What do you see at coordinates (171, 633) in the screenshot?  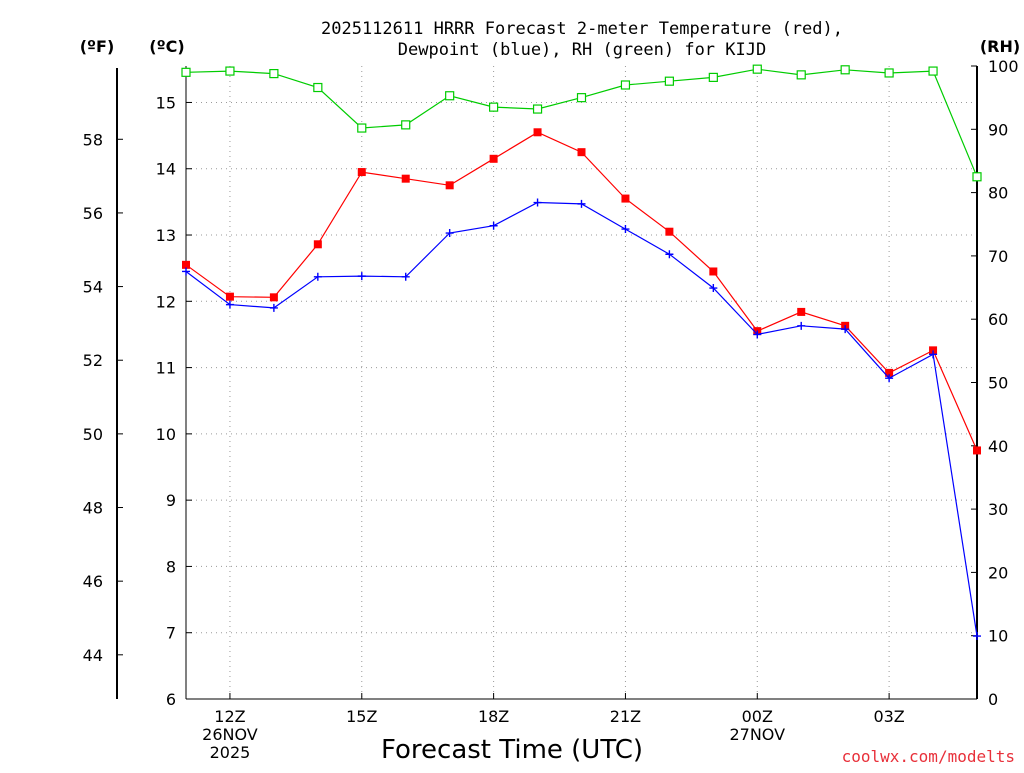 I see `celsius-tick-label: 7` at bounding box center [171, 633].